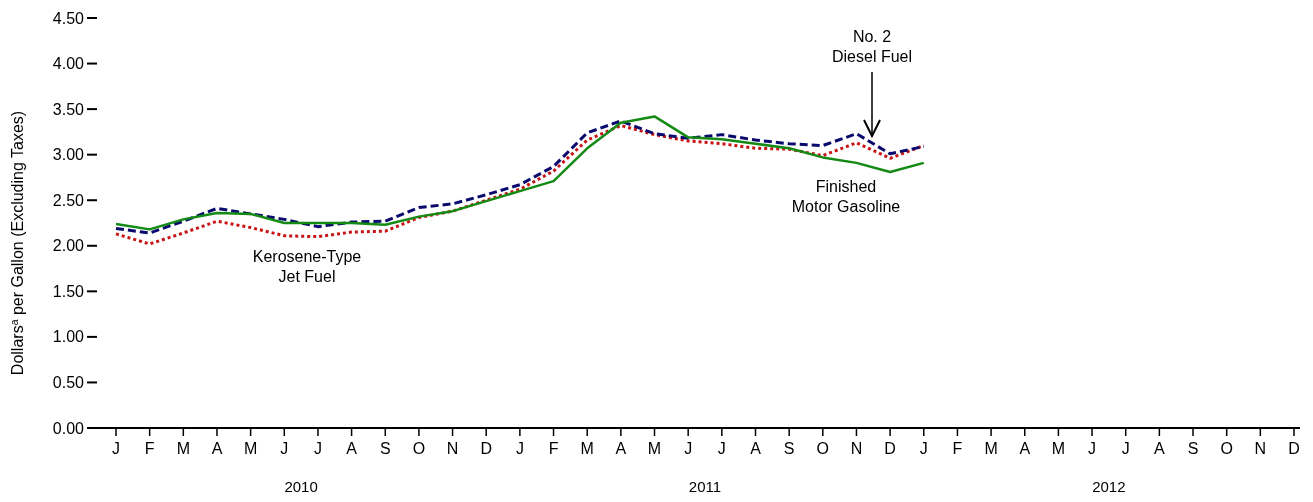 This screenshot has height=502, width=1313. What do you see at coordinates (68, 337) in the screenshot?
I see `y-tick-label: 1.00` at bounding box center [68, 337].